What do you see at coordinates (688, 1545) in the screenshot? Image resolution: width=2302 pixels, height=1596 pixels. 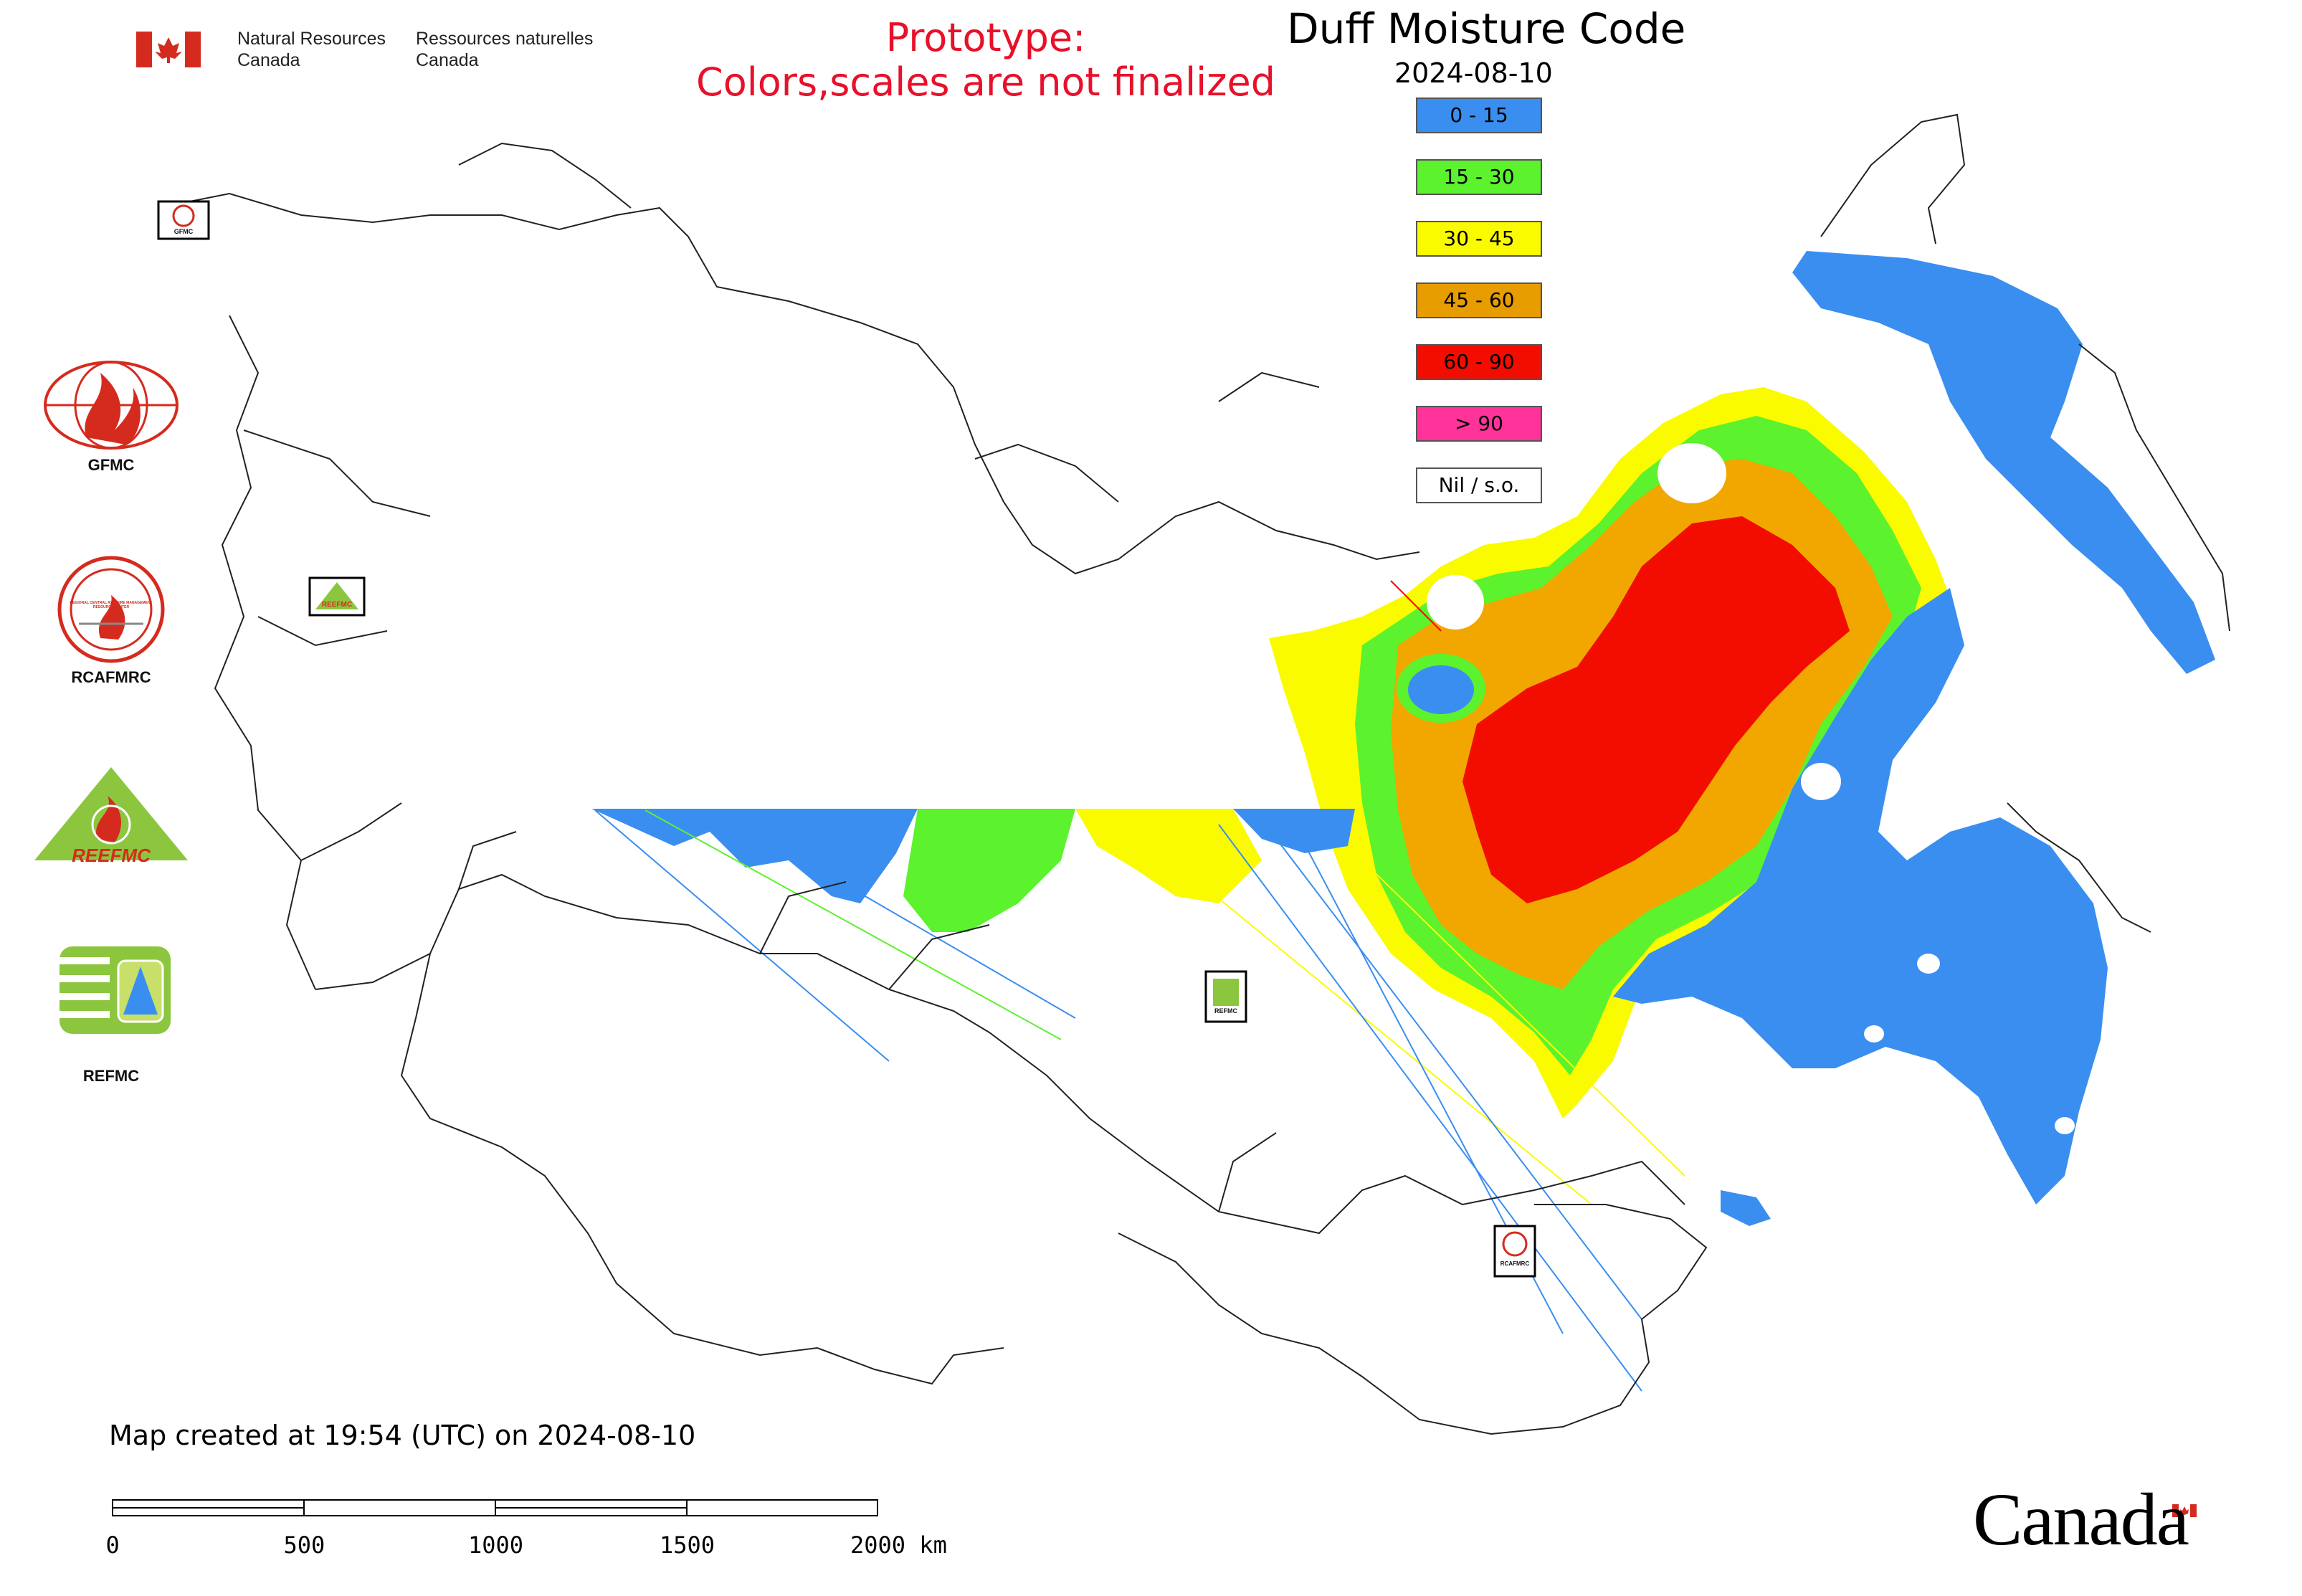 I see `scale-bar-label-3: 1500` at bounding box center [688, 1545].